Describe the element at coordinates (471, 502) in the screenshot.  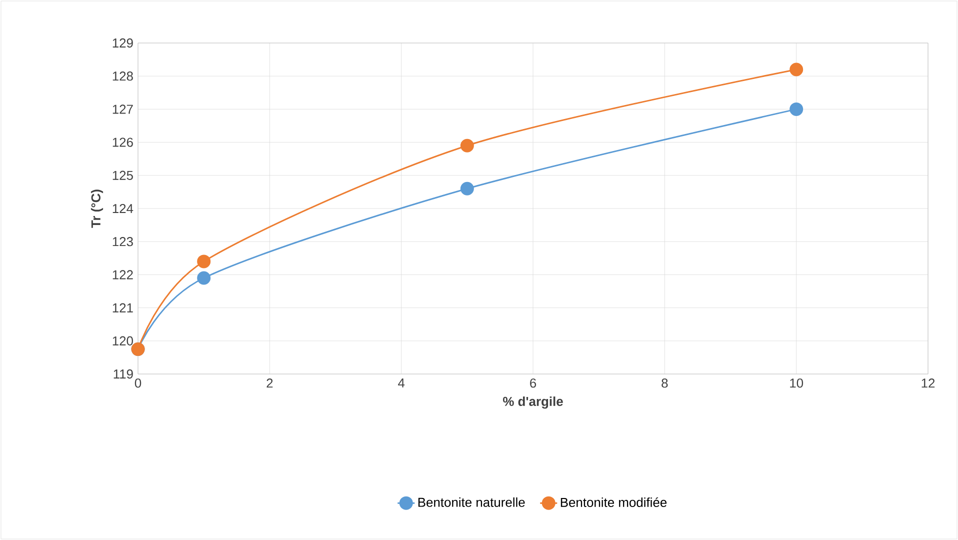
I see `legend-label: Bentonite naturelle` at that location.